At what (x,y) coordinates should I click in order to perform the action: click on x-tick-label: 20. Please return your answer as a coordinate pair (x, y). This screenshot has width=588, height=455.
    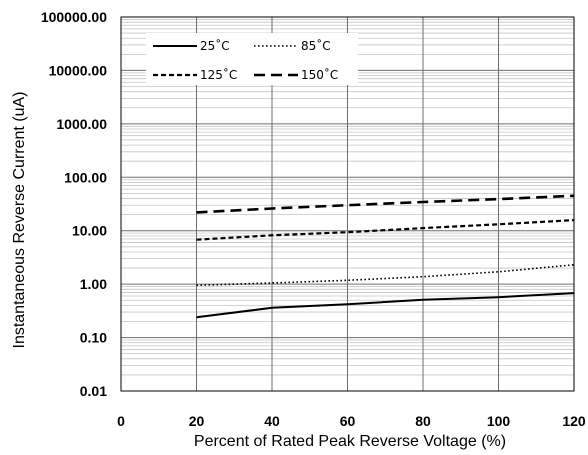
    Looking at the image, I should click on (197, 421).